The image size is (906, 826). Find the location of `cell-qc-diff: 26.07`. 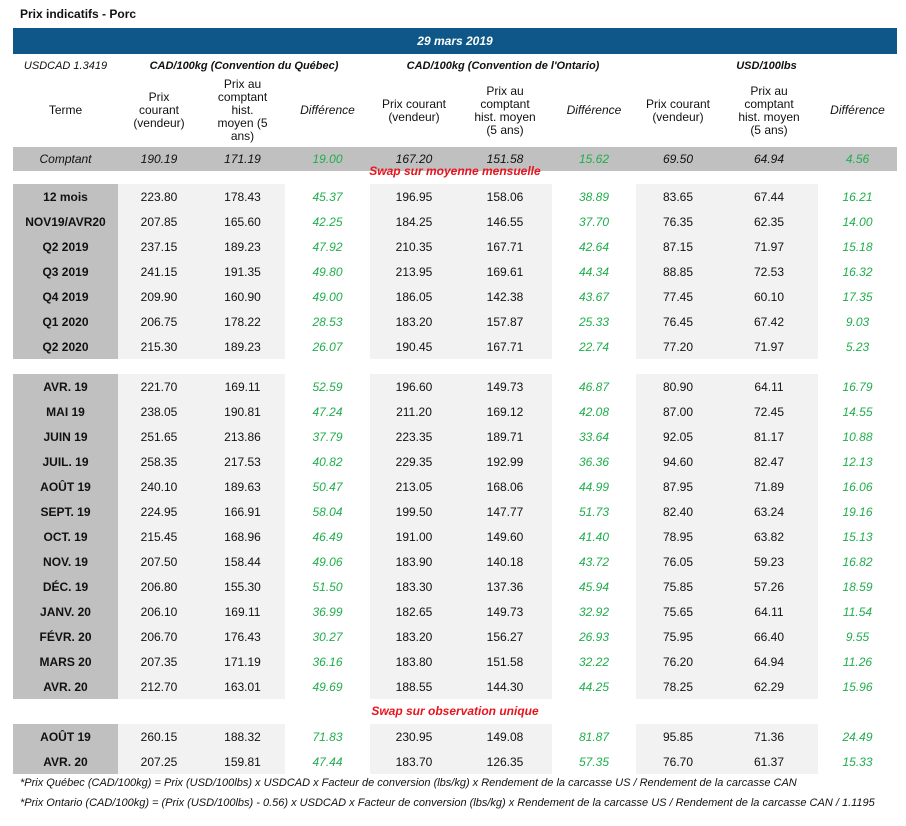

cell-qc-diff: 26.07 is located at coordinates (327, 346).